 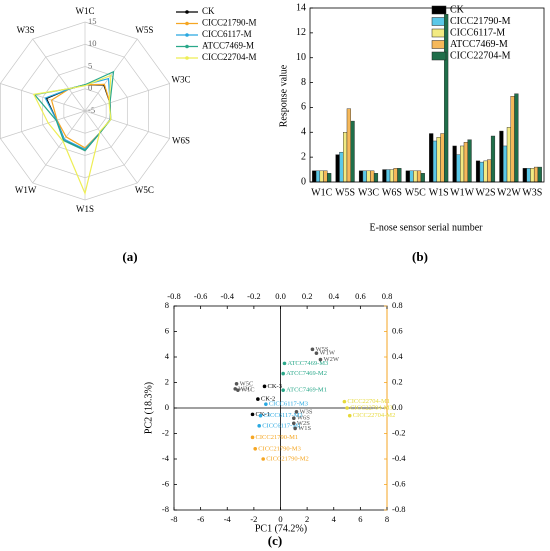 What do you see at coordinates (277, 437) in the screenshot?
I see `point-label: CICC21790-M1` at bounding box center [277, 437].